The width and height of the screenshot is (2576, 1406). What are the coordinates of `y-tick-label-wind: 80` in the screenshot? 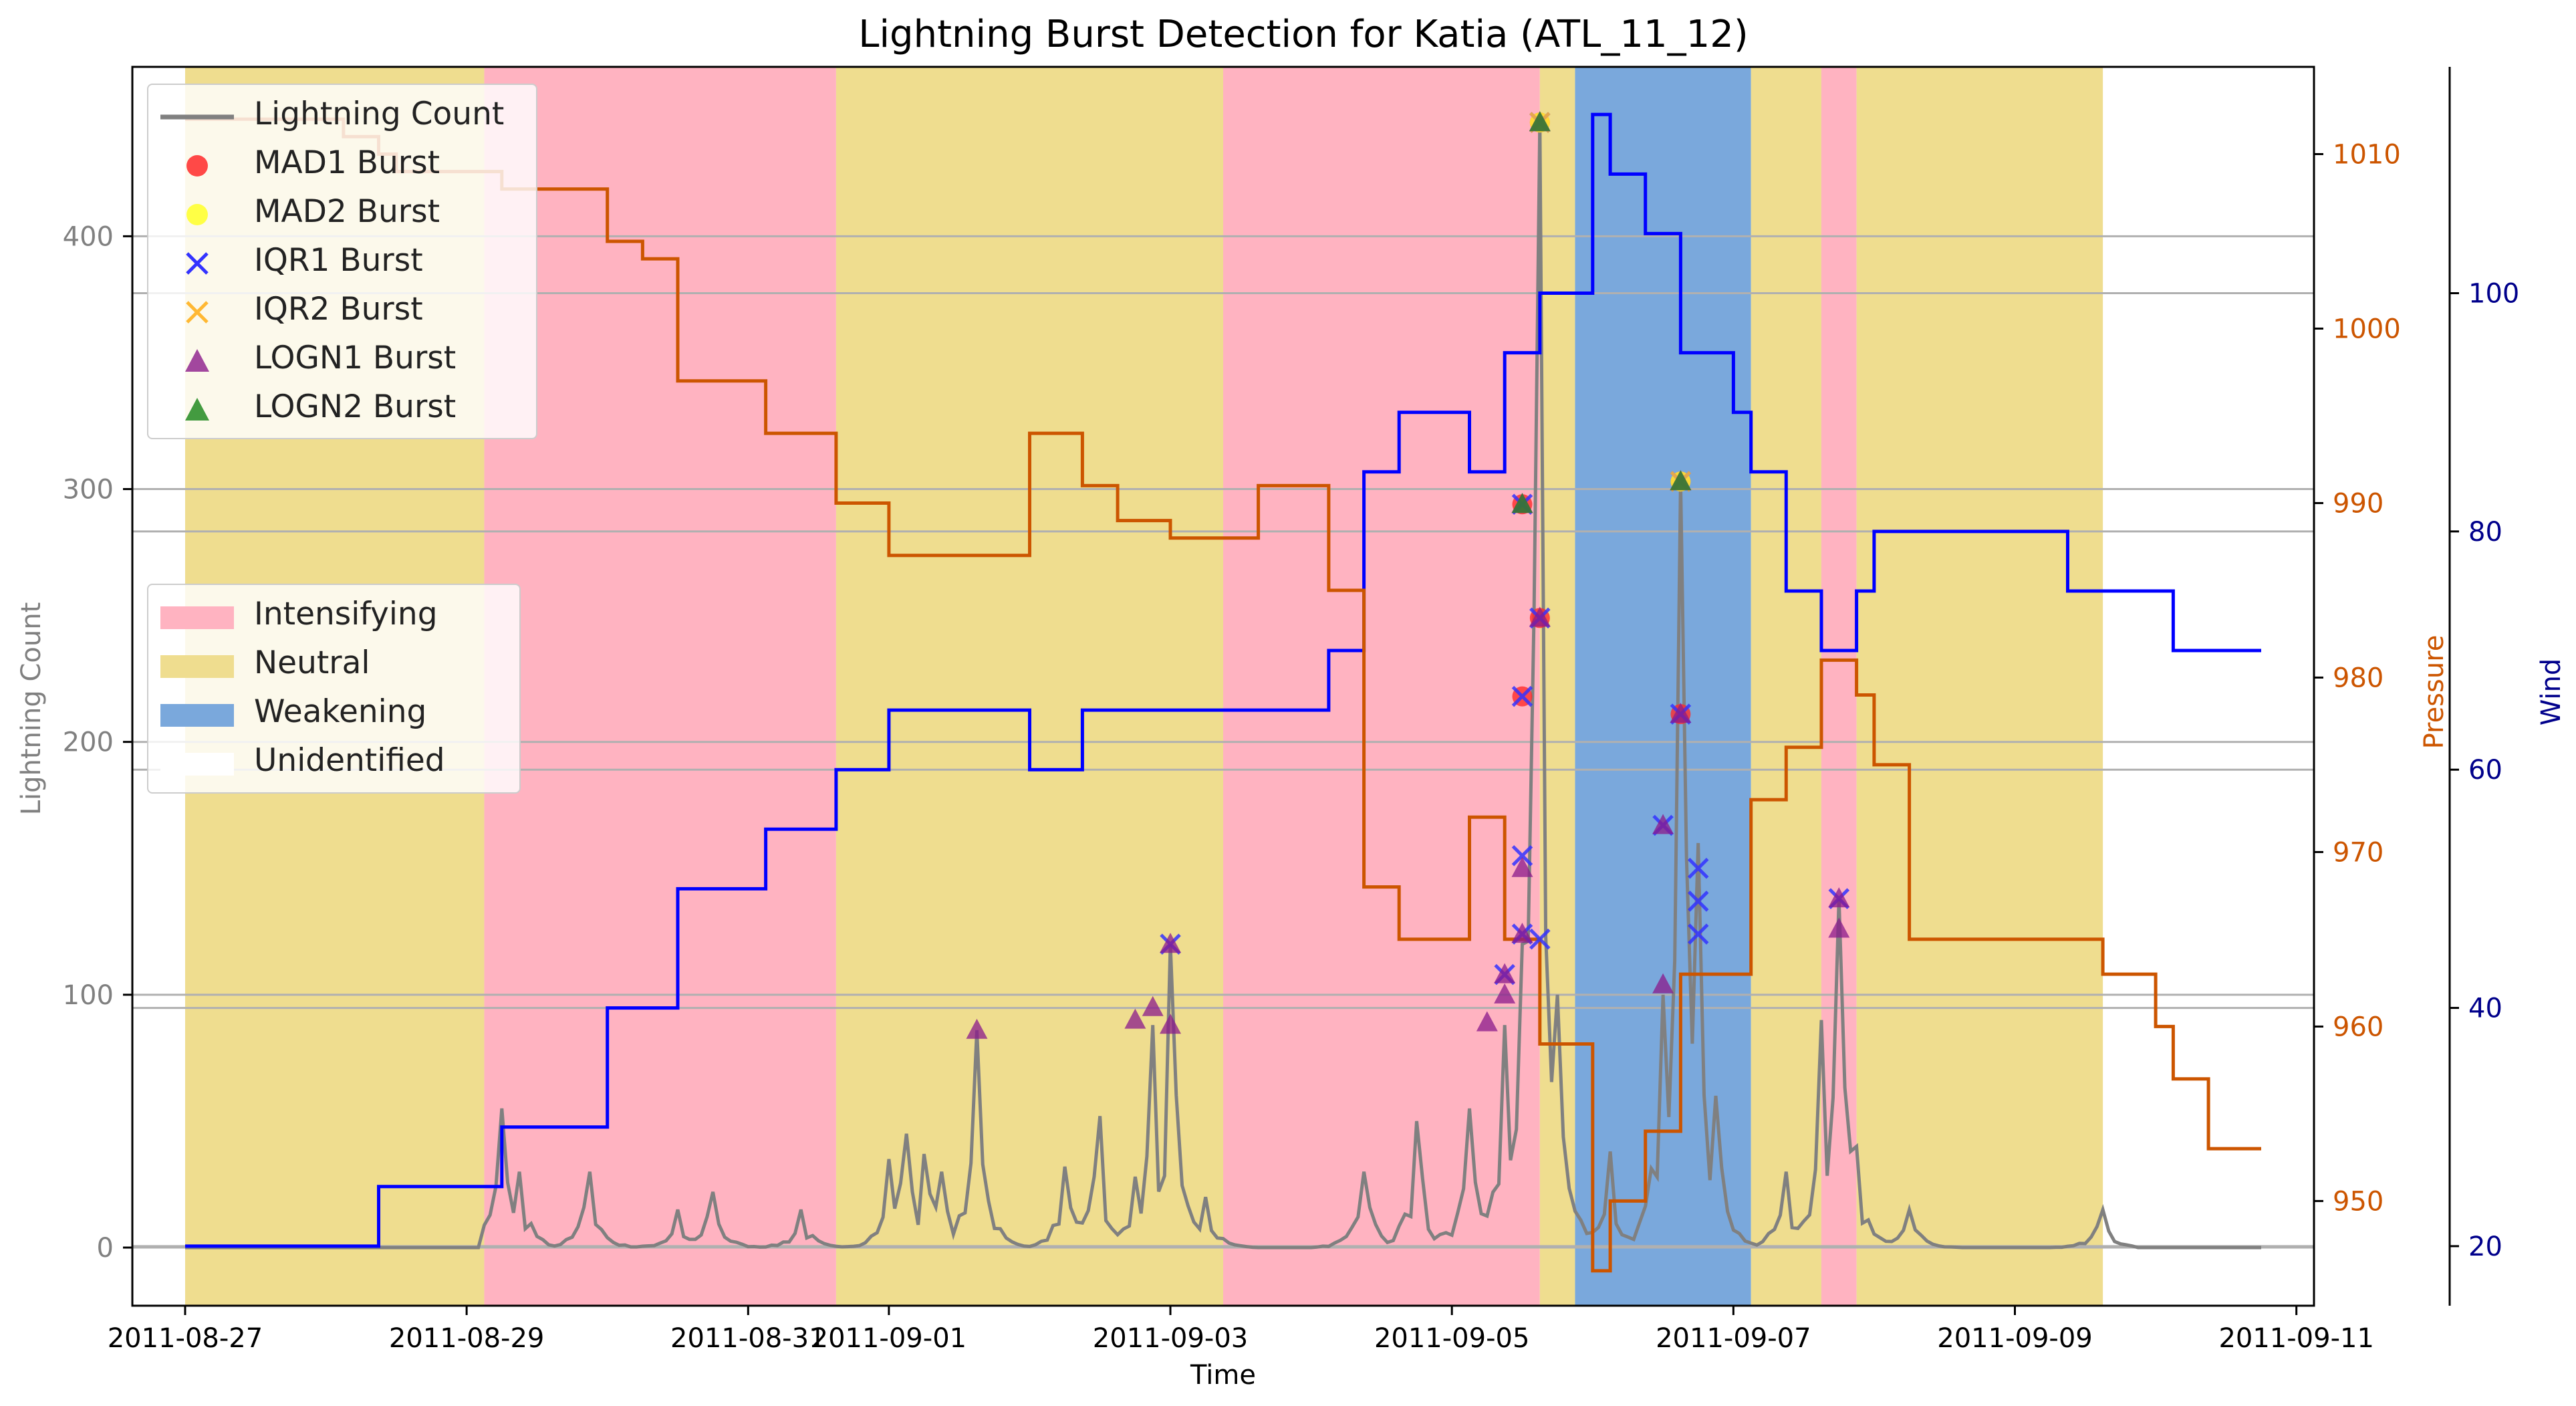 It's located at (2485, 532).